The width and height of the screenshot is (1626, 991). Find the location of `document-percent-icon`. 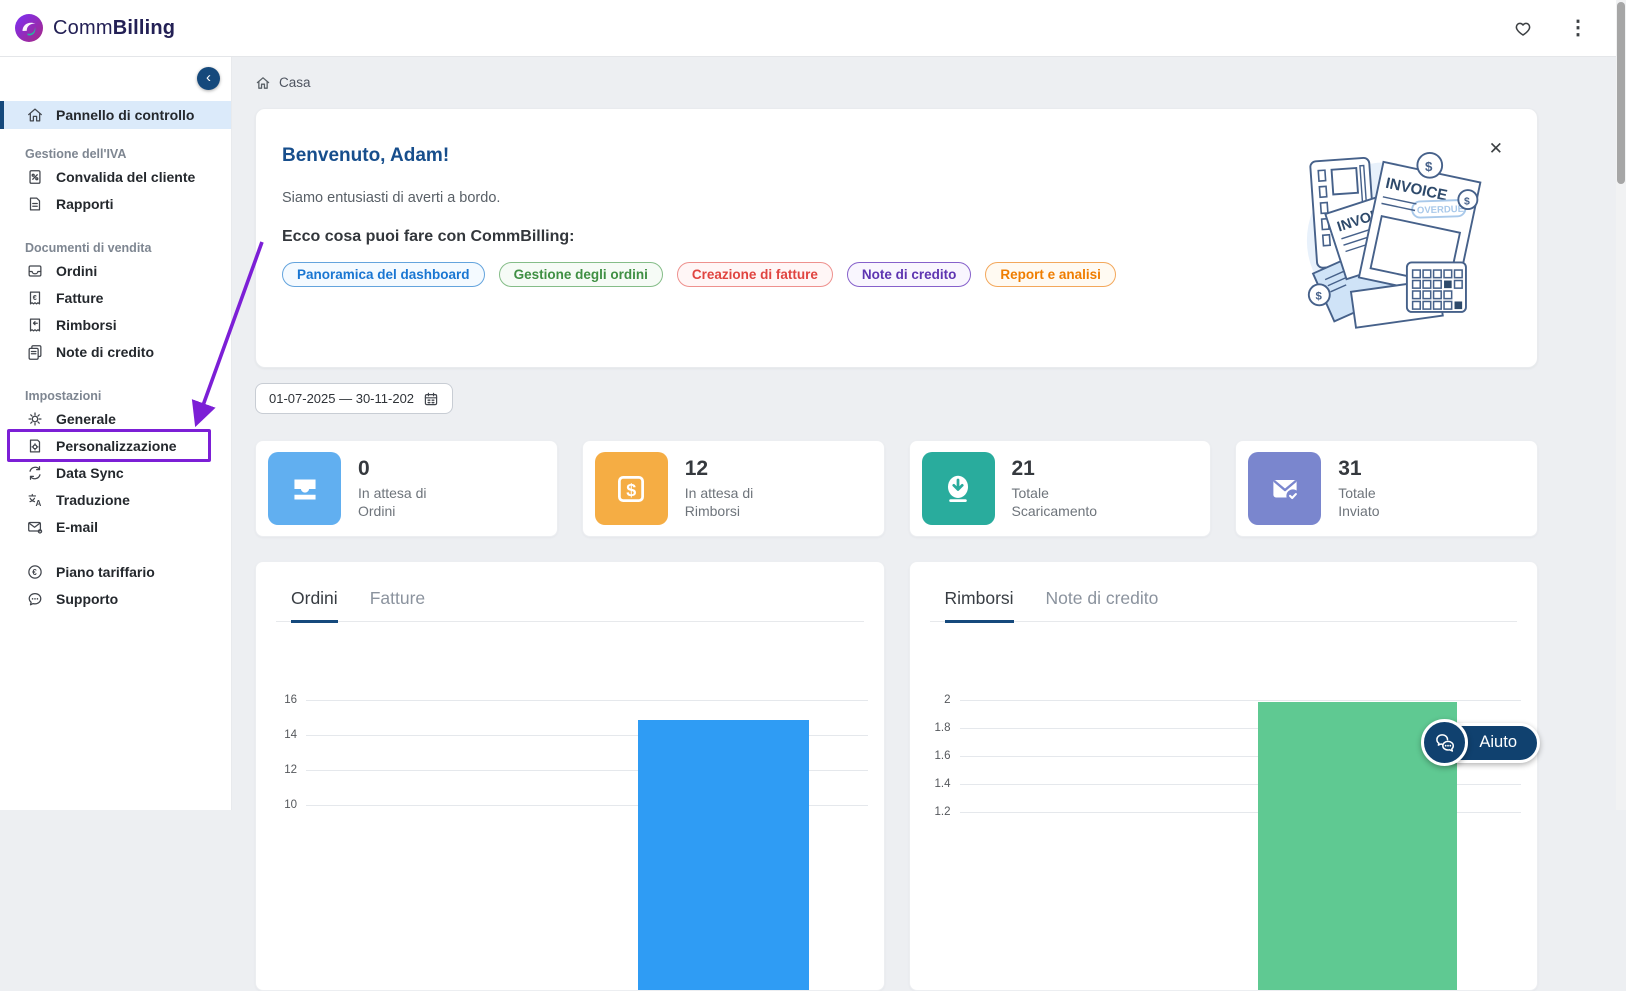

document-percent-icon is located at coordinates (34, 177).